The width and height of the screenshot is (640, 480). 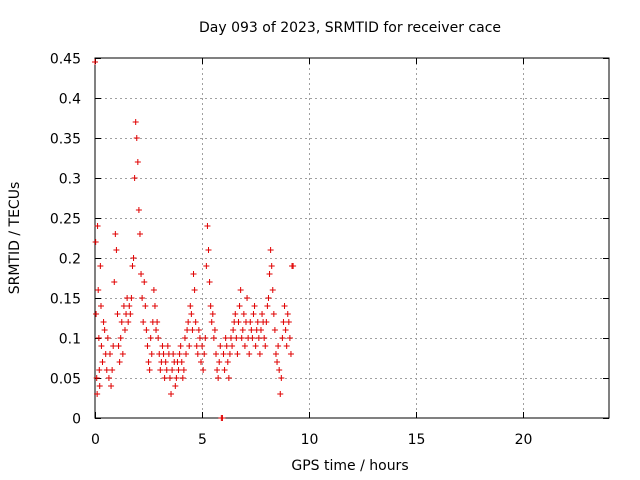 What do you see at coordinates (417, 440) in the screenshot?
I see `x-tick-label: 15` at bounding box center [417, 440].